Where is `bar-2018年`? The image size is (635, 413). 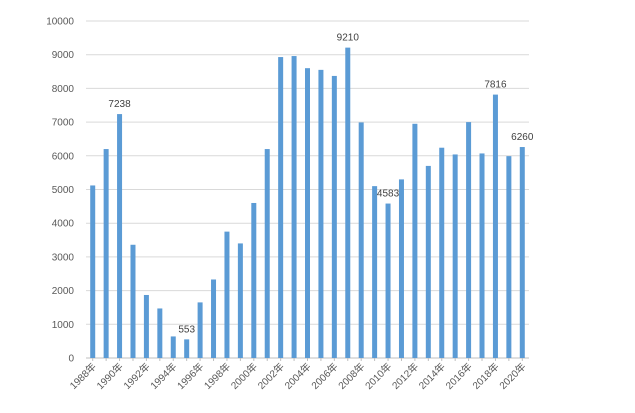
bar-2018年 is located at coordinates (495, 226).